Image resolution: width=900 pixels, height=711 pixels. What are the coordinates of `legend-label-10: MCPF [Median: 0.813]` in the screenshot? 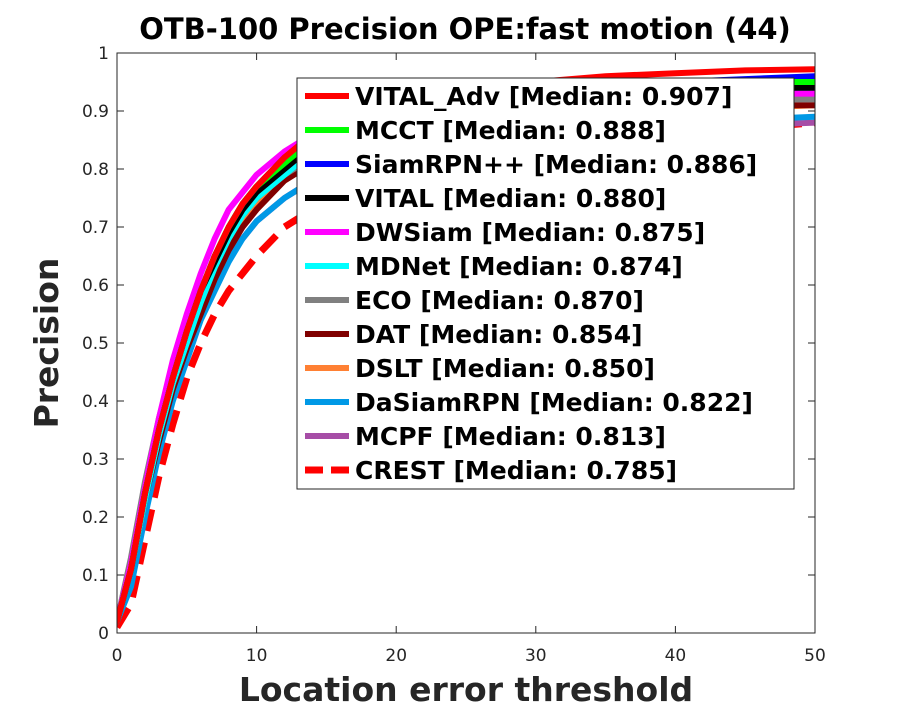 It's located at (510, 436).